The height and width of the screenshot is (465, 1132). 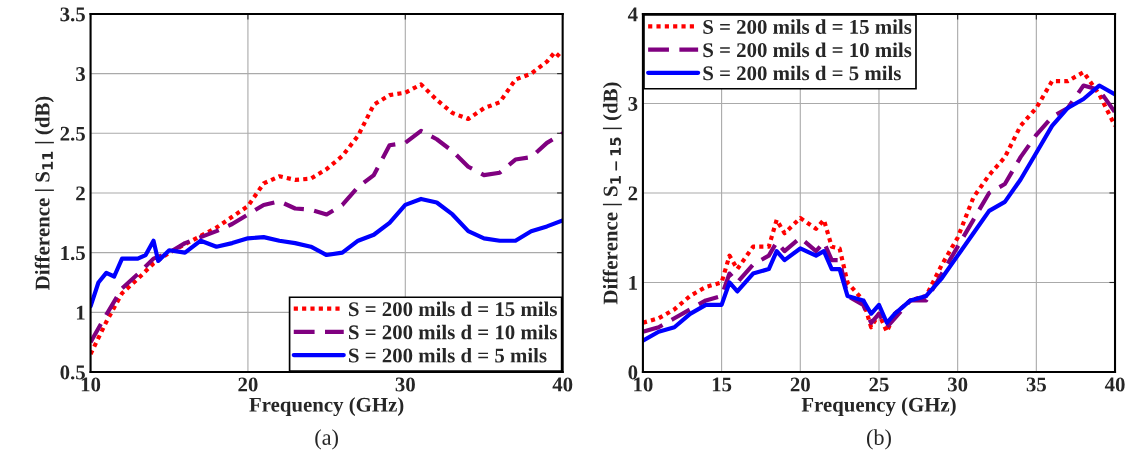 What do you see at coordinates (722, 384) in the screenshot?
I see `x-tick-label: 15` at bounding box center [722, 384].